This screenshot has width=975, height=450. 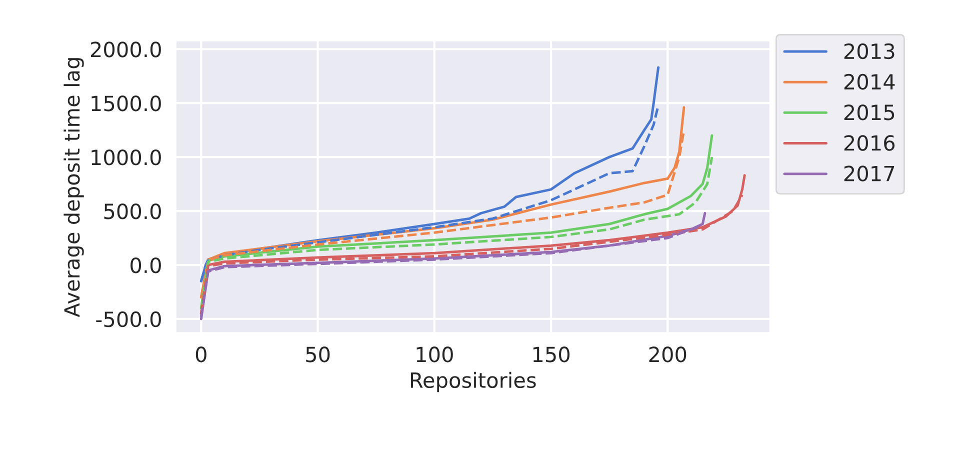 What do you see at coordinates (201, 354) in the screenshot?
I see `x-tick-label: 0` at bounding box center [201, 354].